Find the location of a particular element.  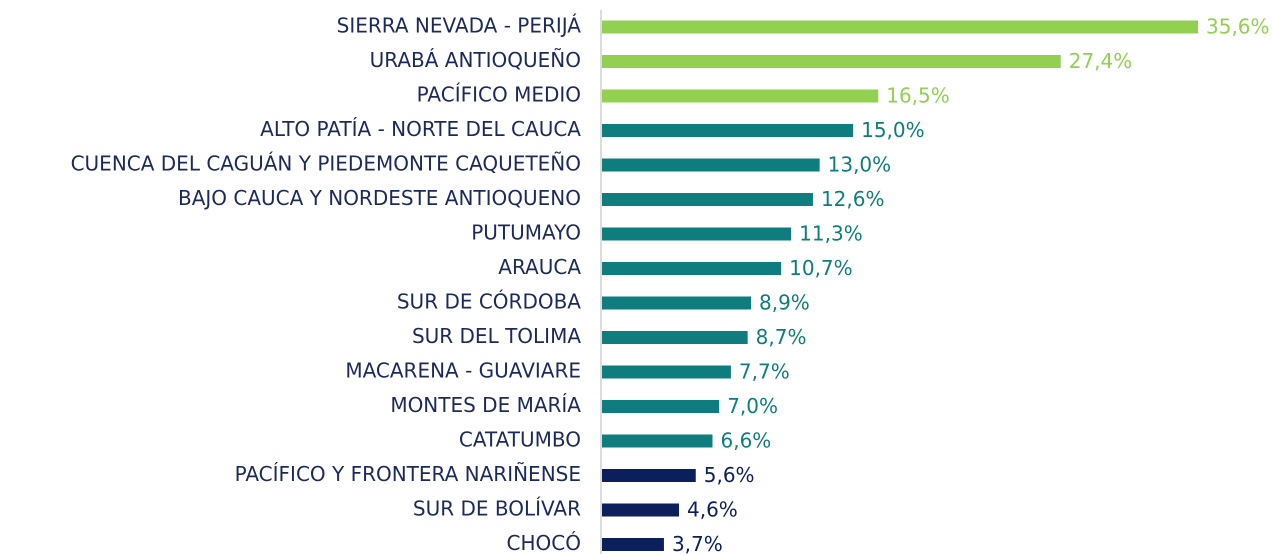

value-label: 35,6% is located at coordinates (1238, 27).